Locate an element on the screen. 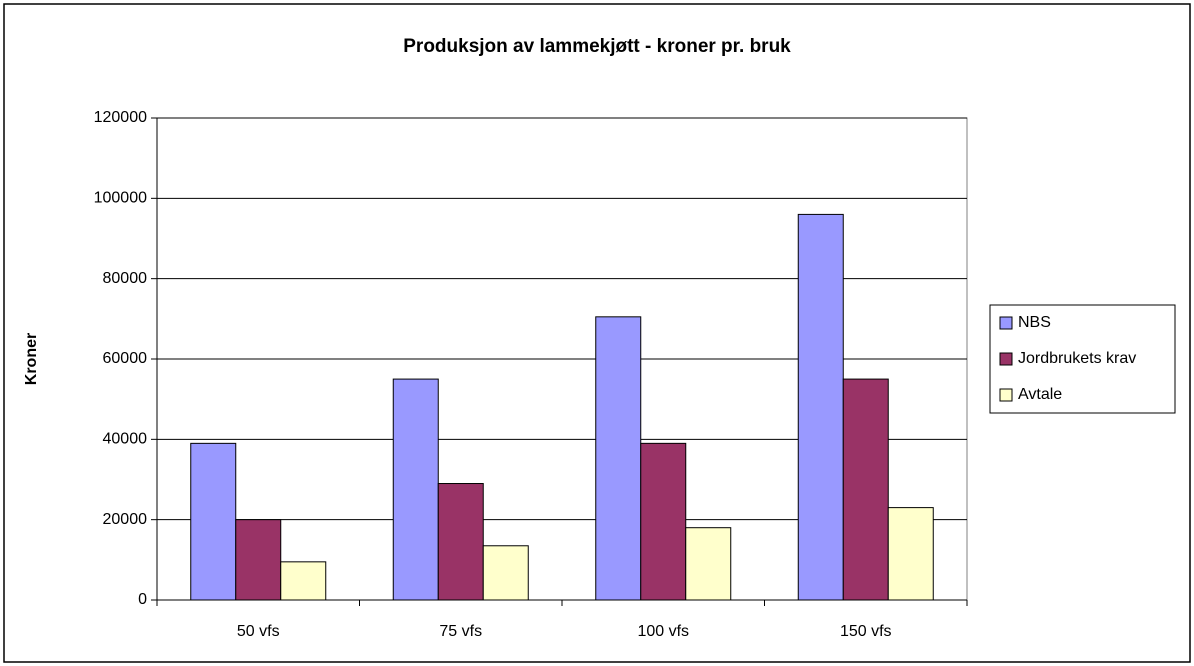  legend-box is located at coordinates (1082, 359).